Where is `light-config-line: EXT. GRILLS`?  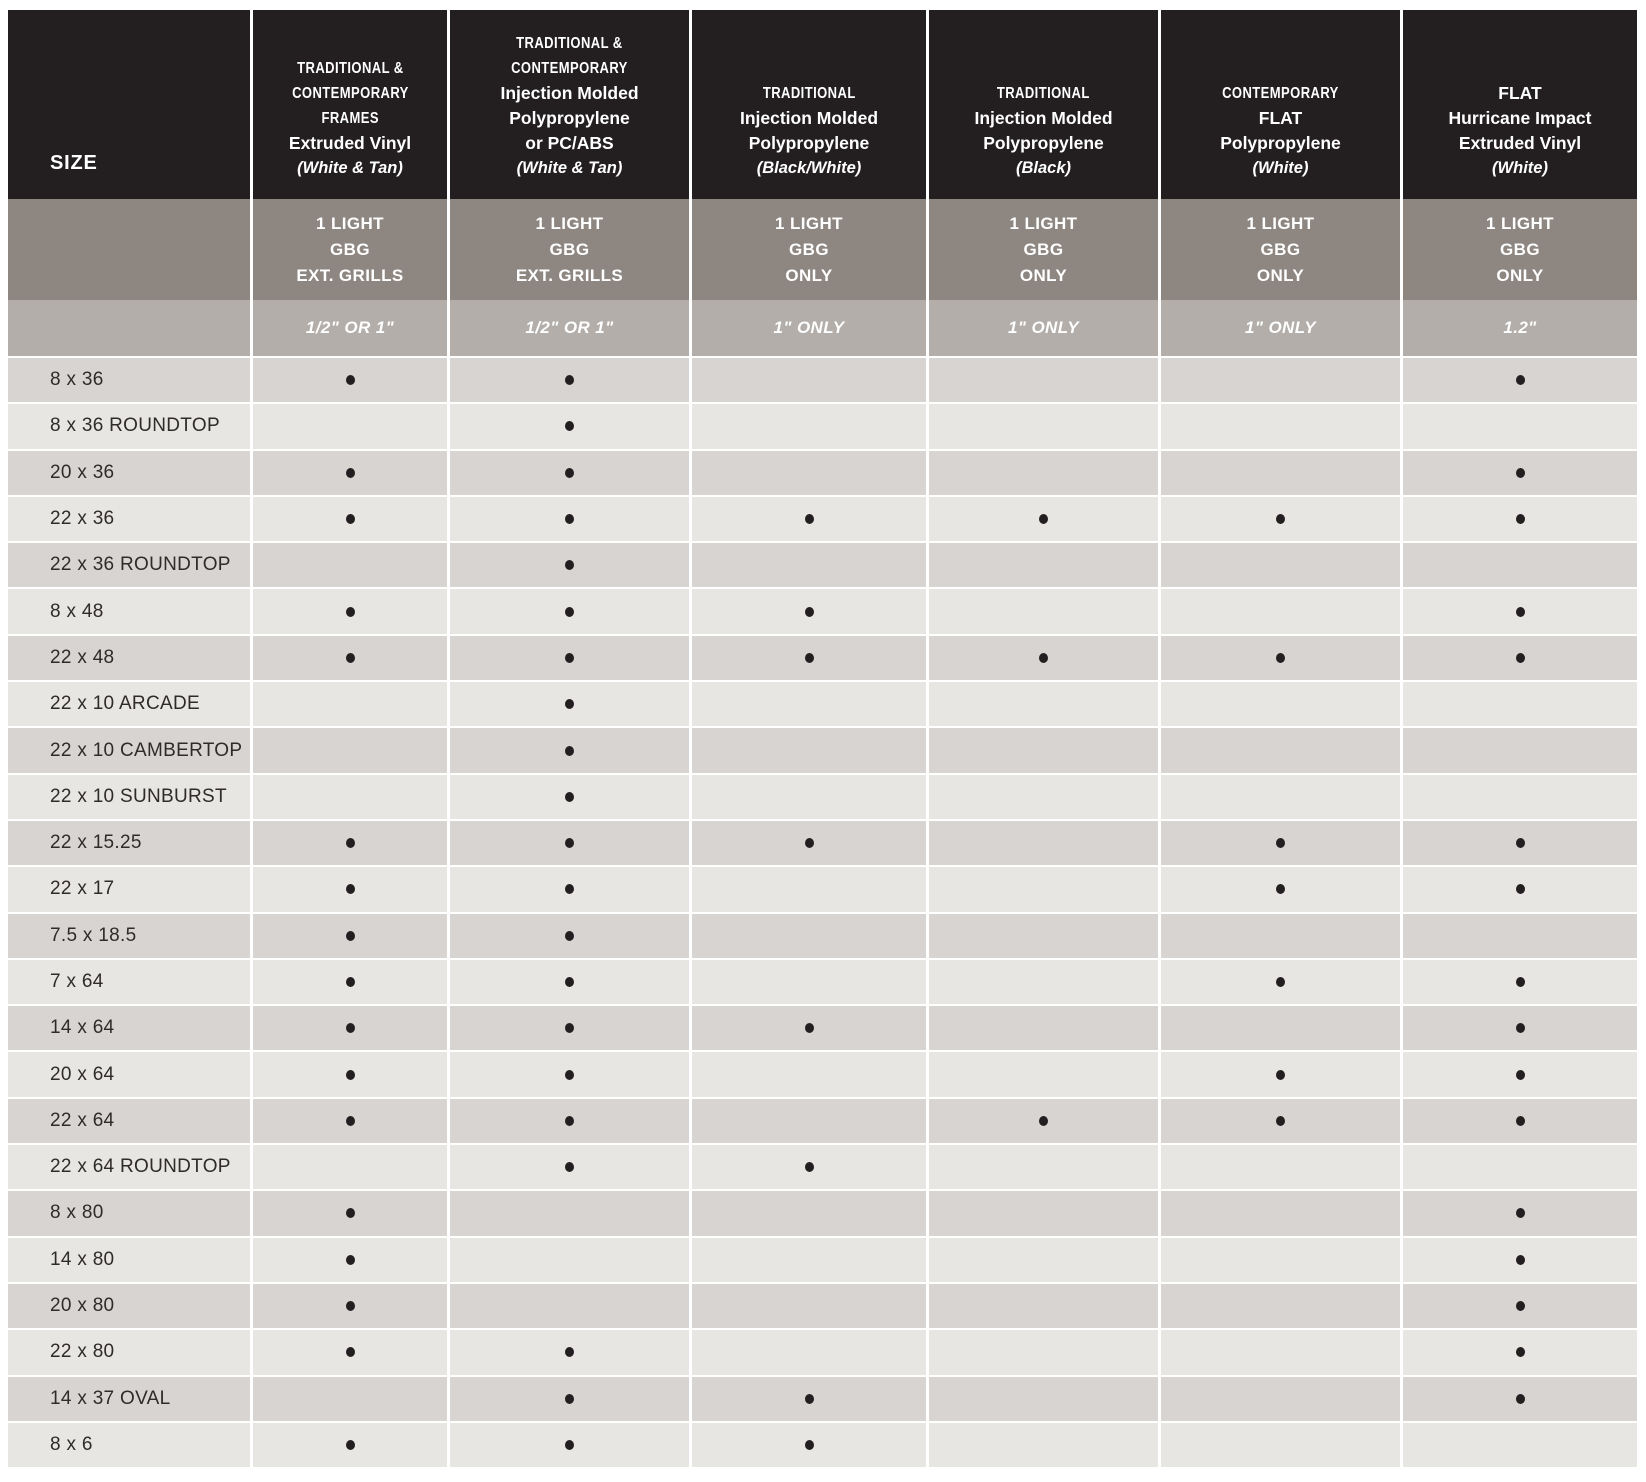
light-config-line: EXT. GRILLS is located at coordinates (569, 275).